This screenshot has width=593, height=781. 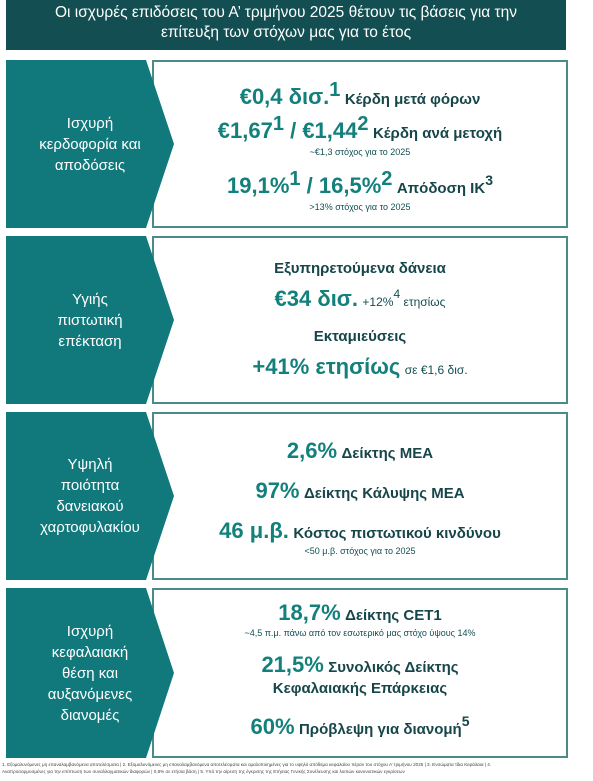 I want to click on metric-net-profit: €0,4 δισ.1 Κέρδη μετά φόρων, so click(x=360, y=94).